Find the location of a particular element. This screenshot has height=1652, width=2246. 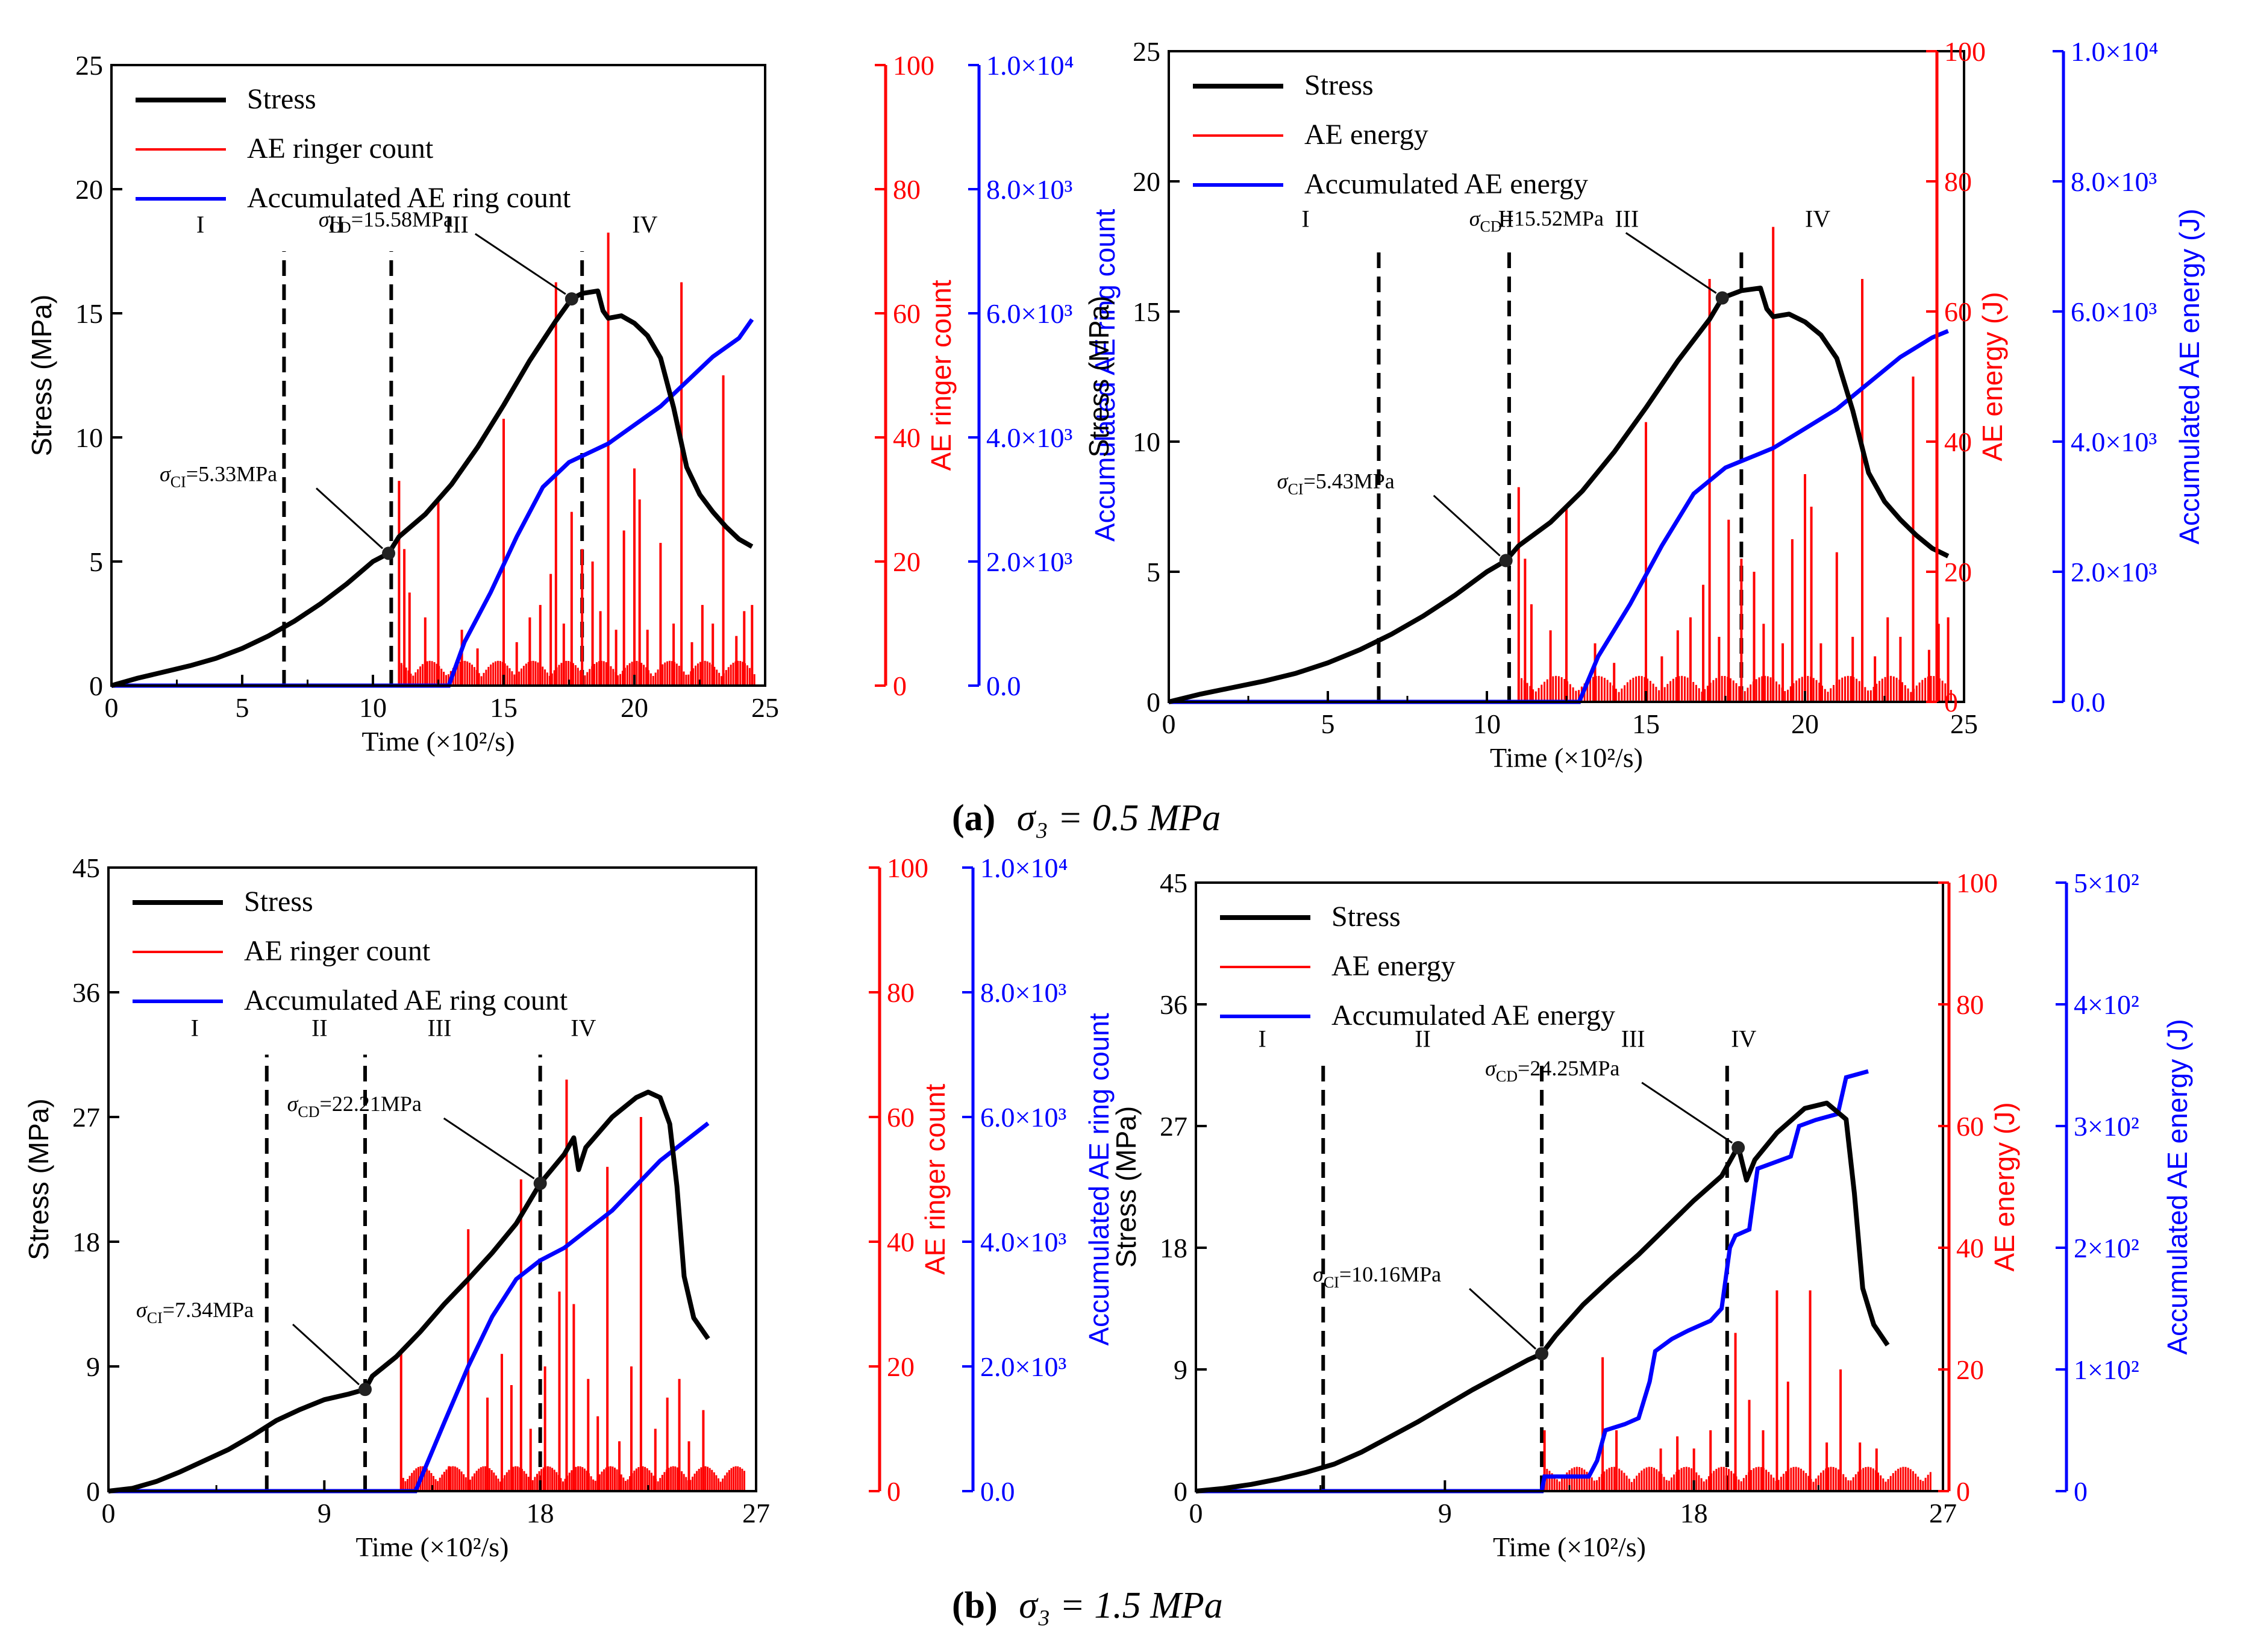

x-tick-label: 10 is located at coordinates (1487, 724).